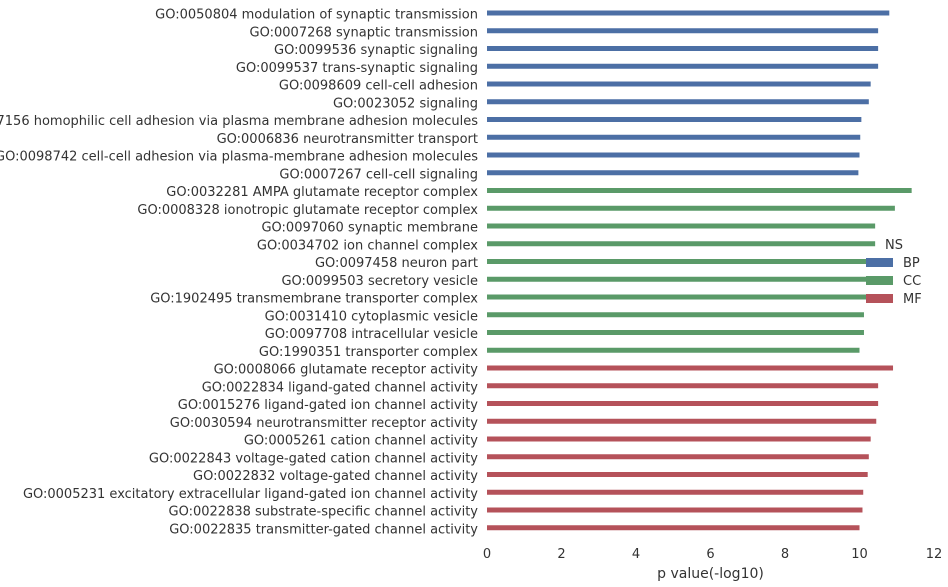 The width and height of the screenshot is (948, 587). I want to click on category-label: GO:0099503 secretory vesicle, so click(379, 281).